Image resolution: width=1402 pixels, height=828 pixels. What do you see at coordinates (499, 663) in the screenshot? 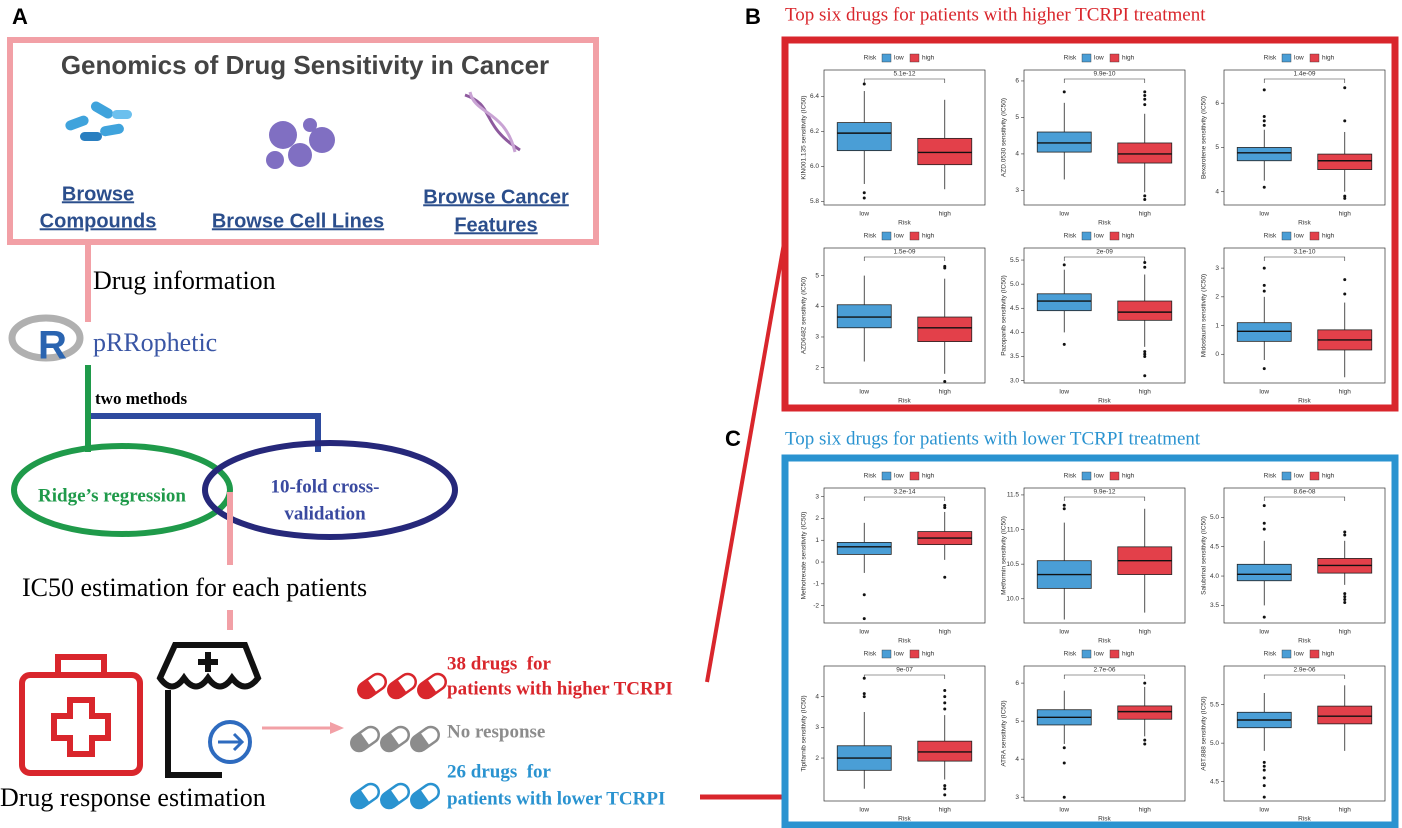
I see `outcome-label: 38 drugs for` at bounding box center [499, 663].